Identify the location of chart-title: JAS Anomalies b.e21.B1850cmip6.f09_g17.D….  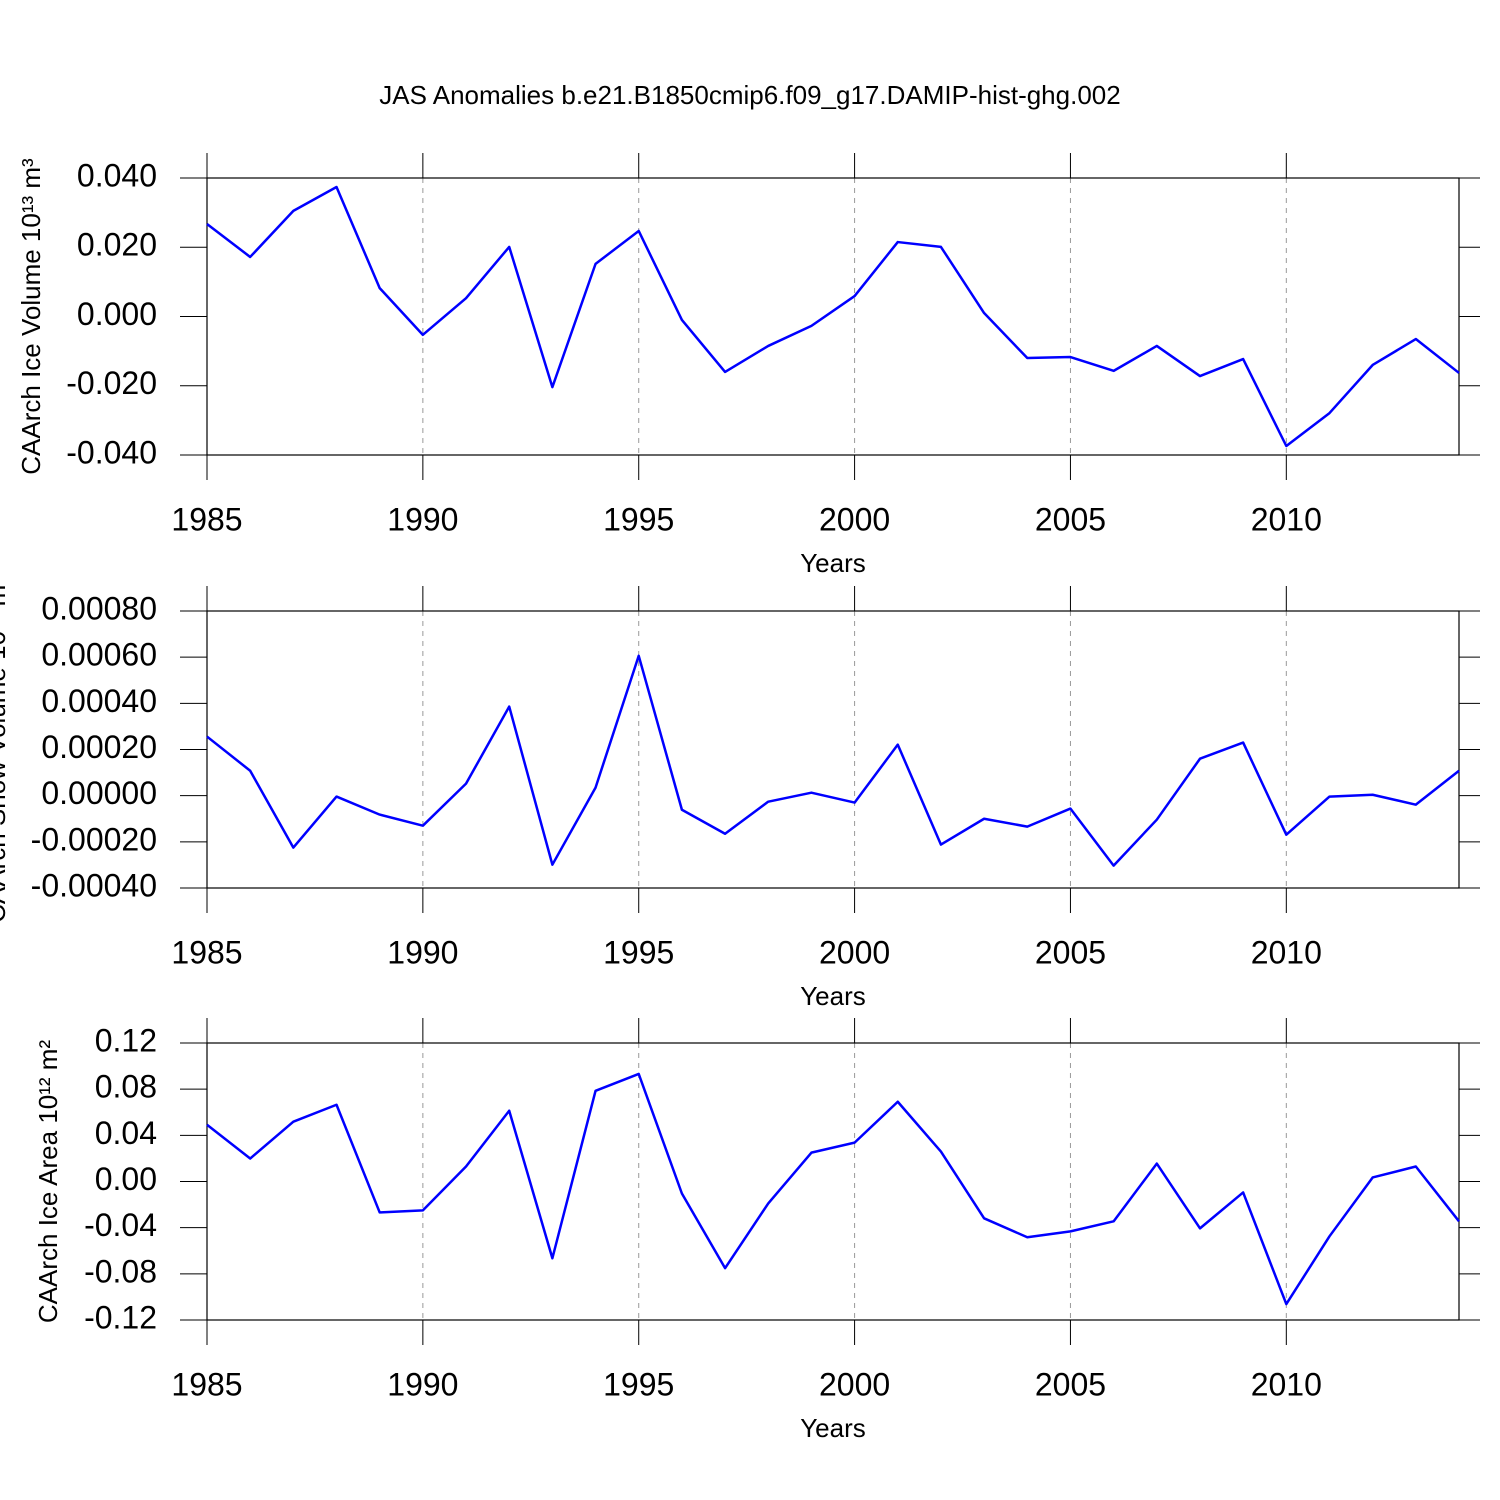
(749, 95).